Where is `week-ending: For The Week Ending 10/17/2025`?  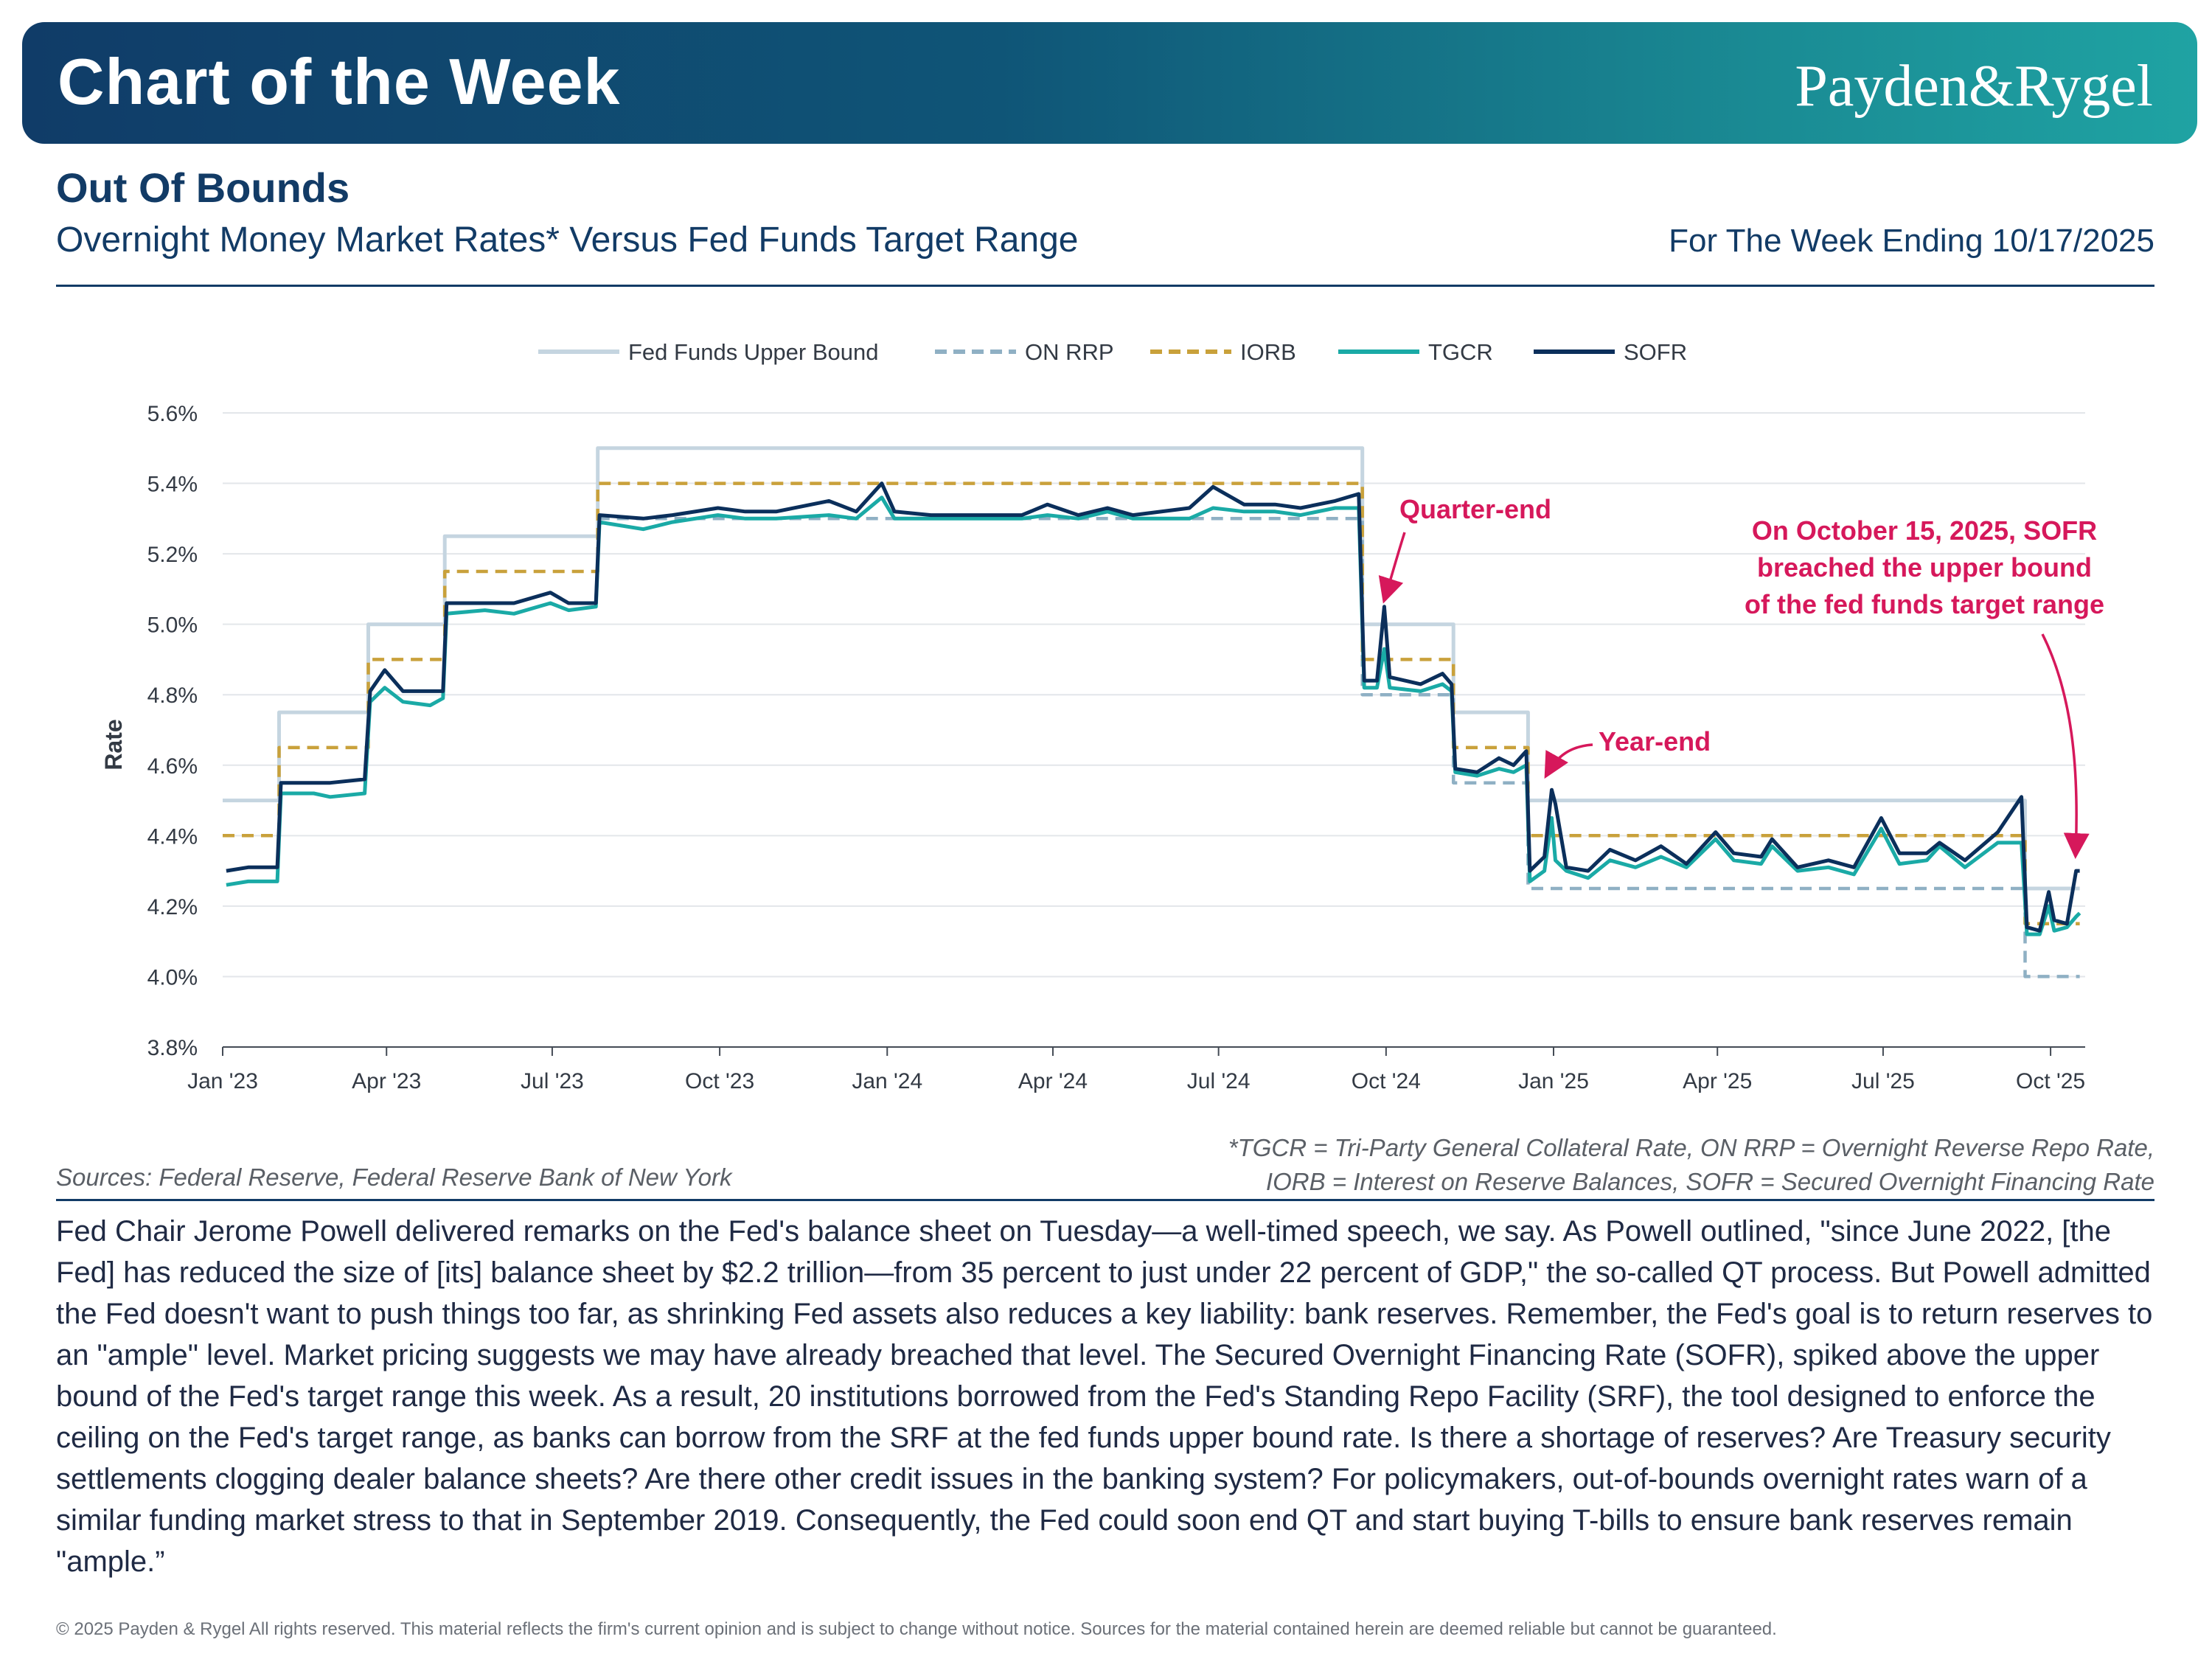 week-ending: For The Week Ending 10/17/2025 is located at coordinates (1911, 241).